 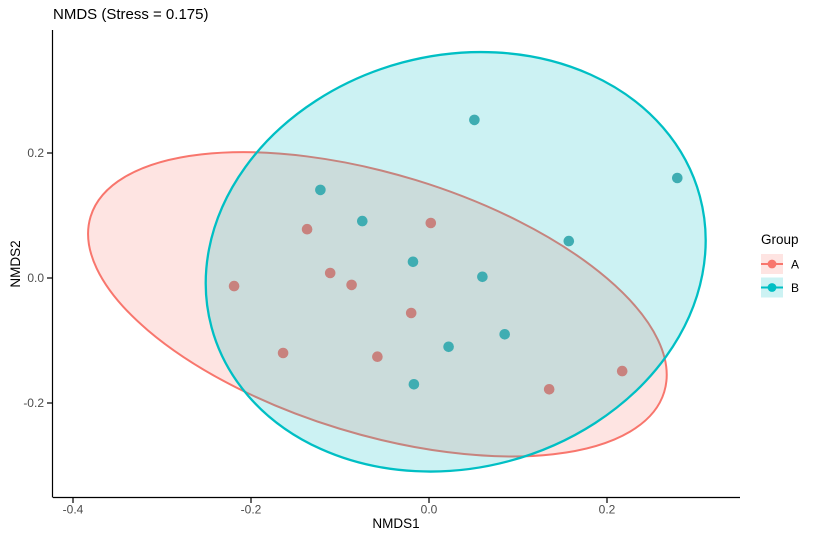 I want to click on legend: Group AB, so click(x=780, y=265).